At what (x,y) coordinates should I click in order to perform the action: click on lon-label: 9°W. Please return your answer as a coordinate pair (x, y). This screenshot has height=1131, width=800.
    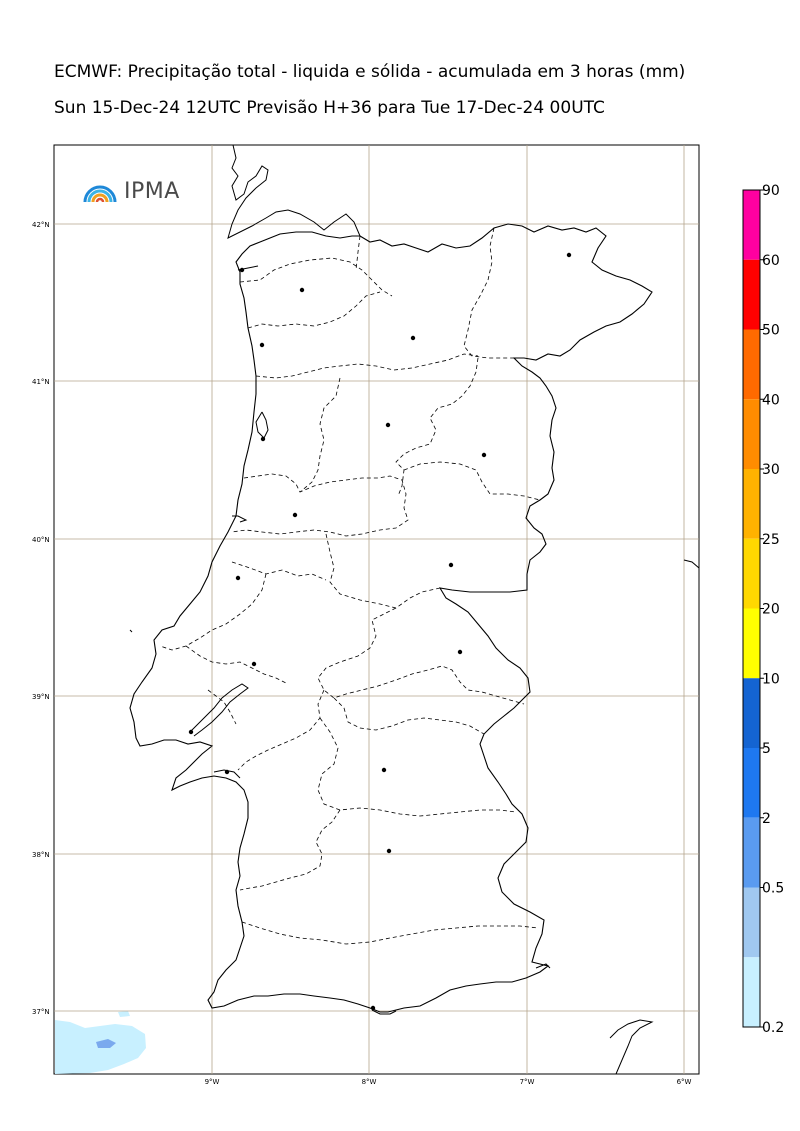
    Looking at the image, I should click on (212, 1082).